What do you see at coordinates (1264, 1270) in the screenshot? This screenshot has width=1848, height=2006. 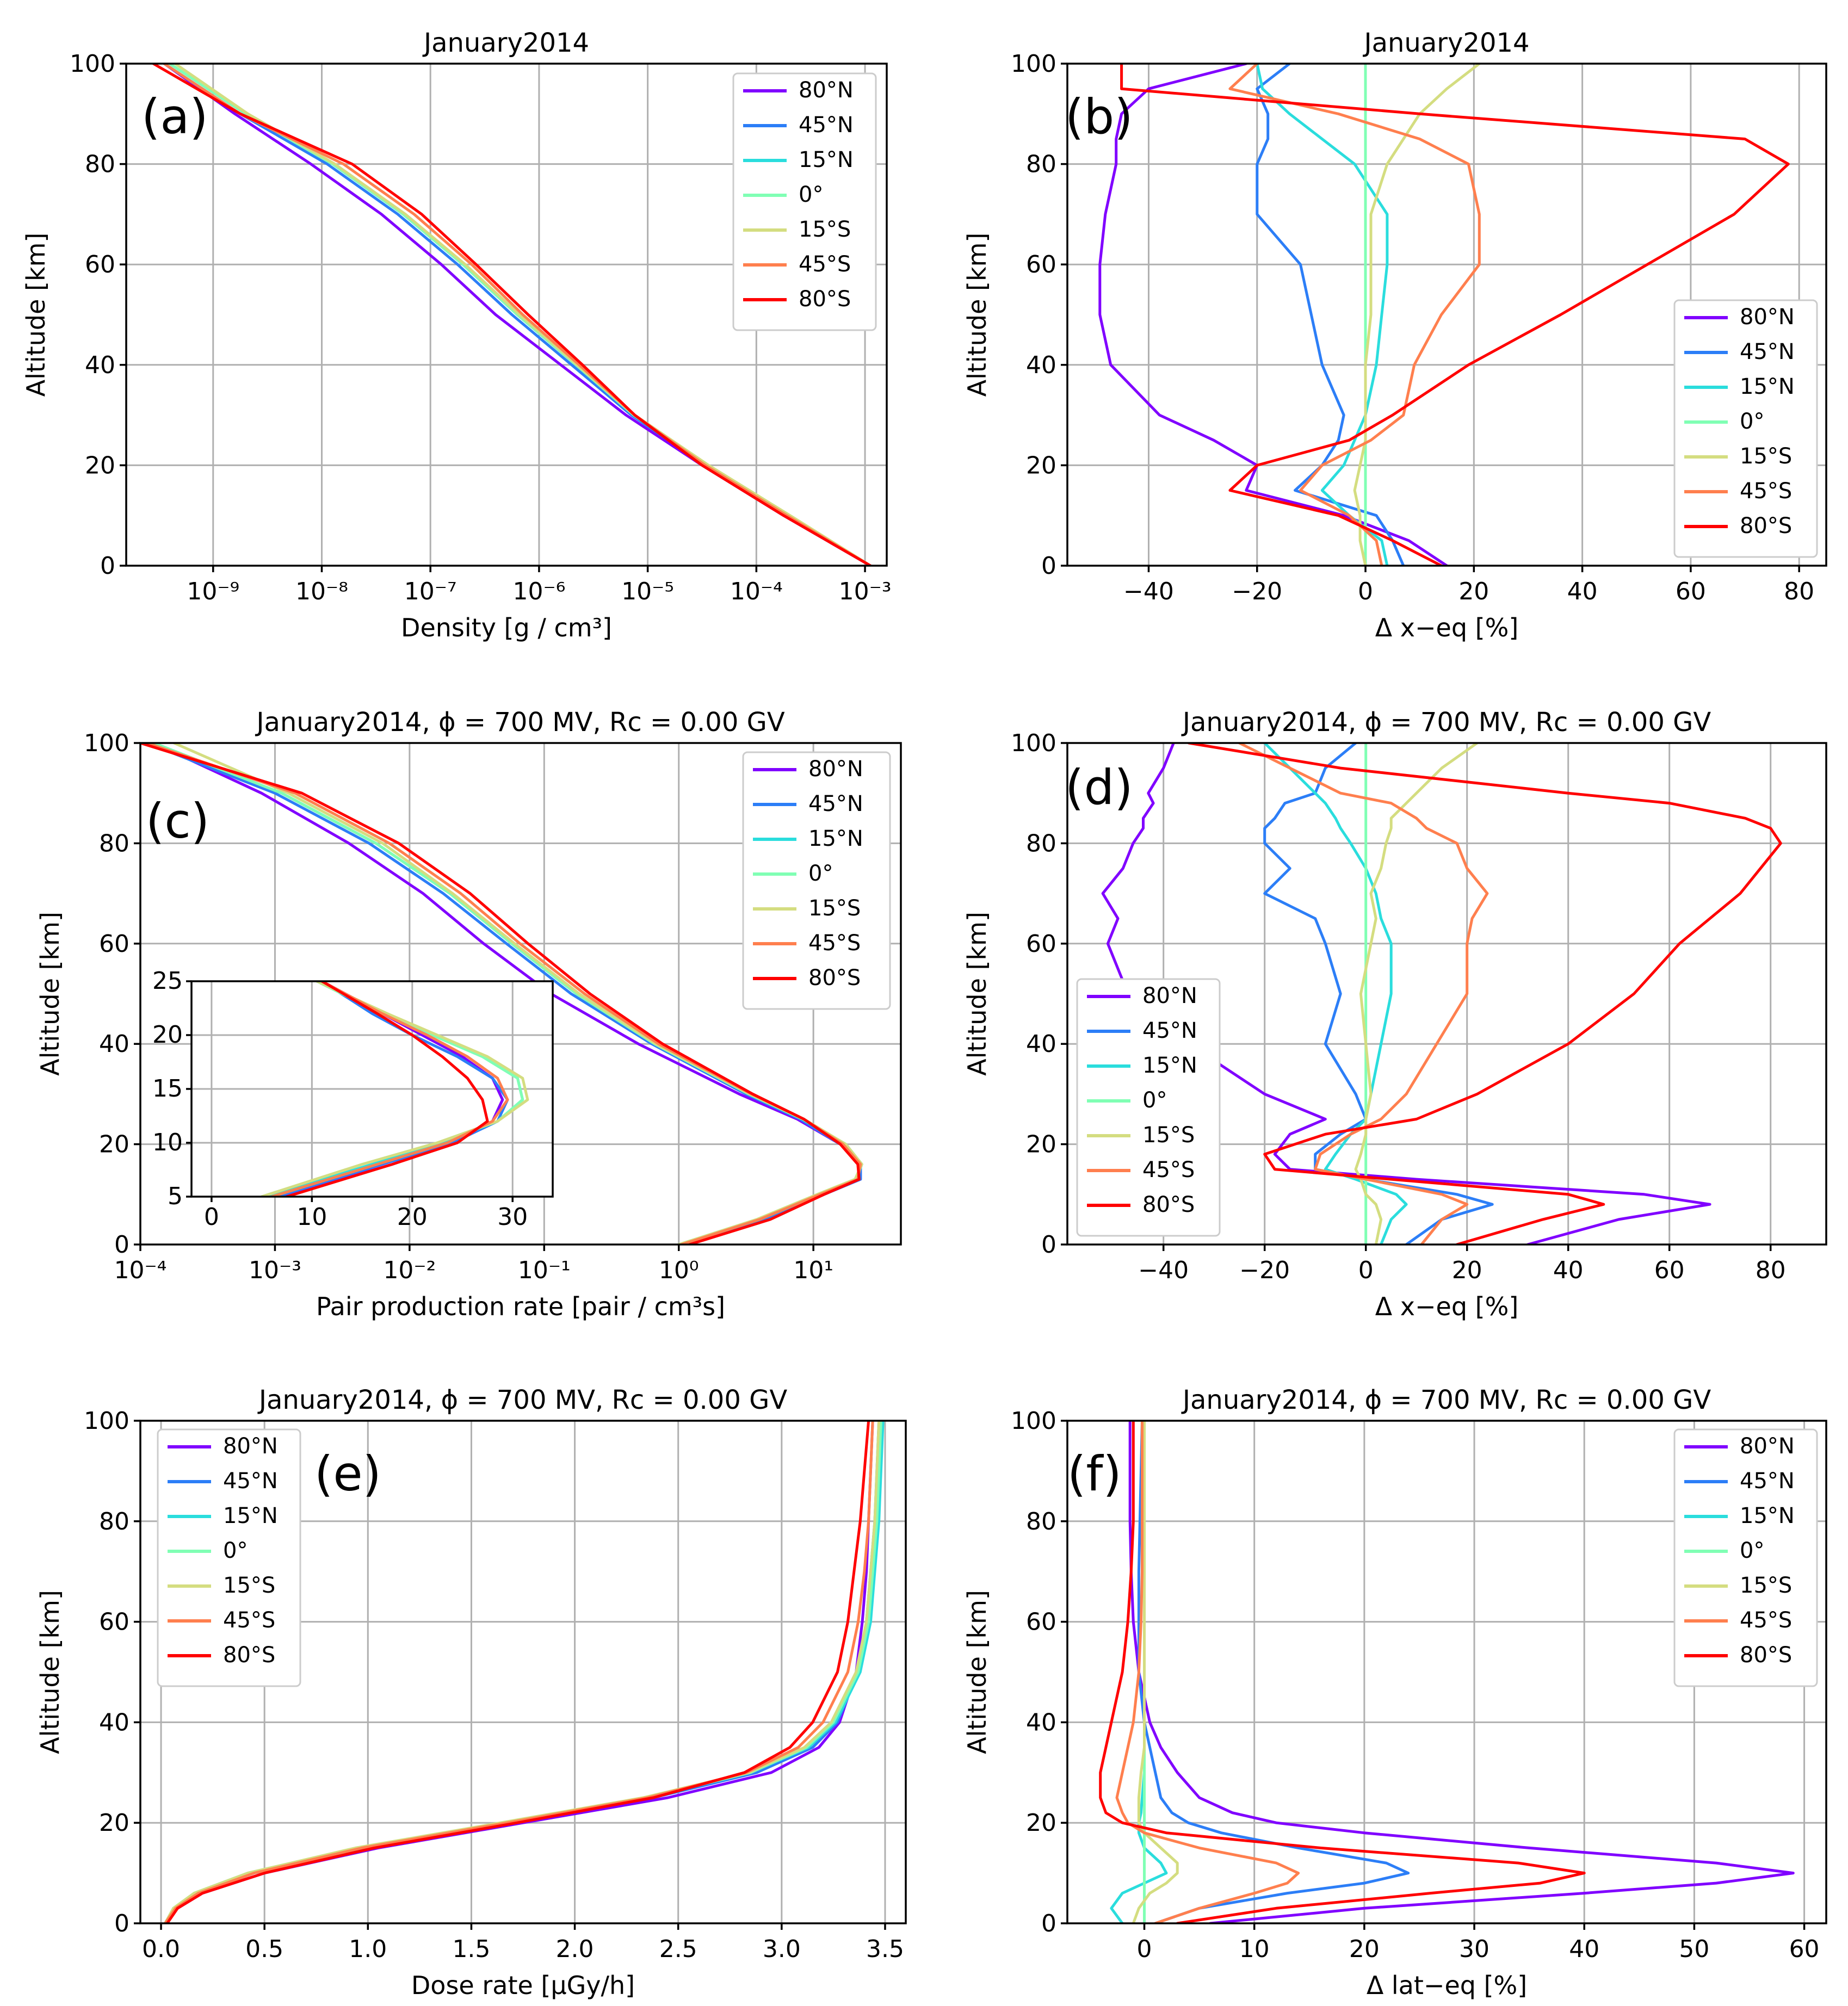 I see `x-tick-label: −20` at bounding box center [1264, 1270].